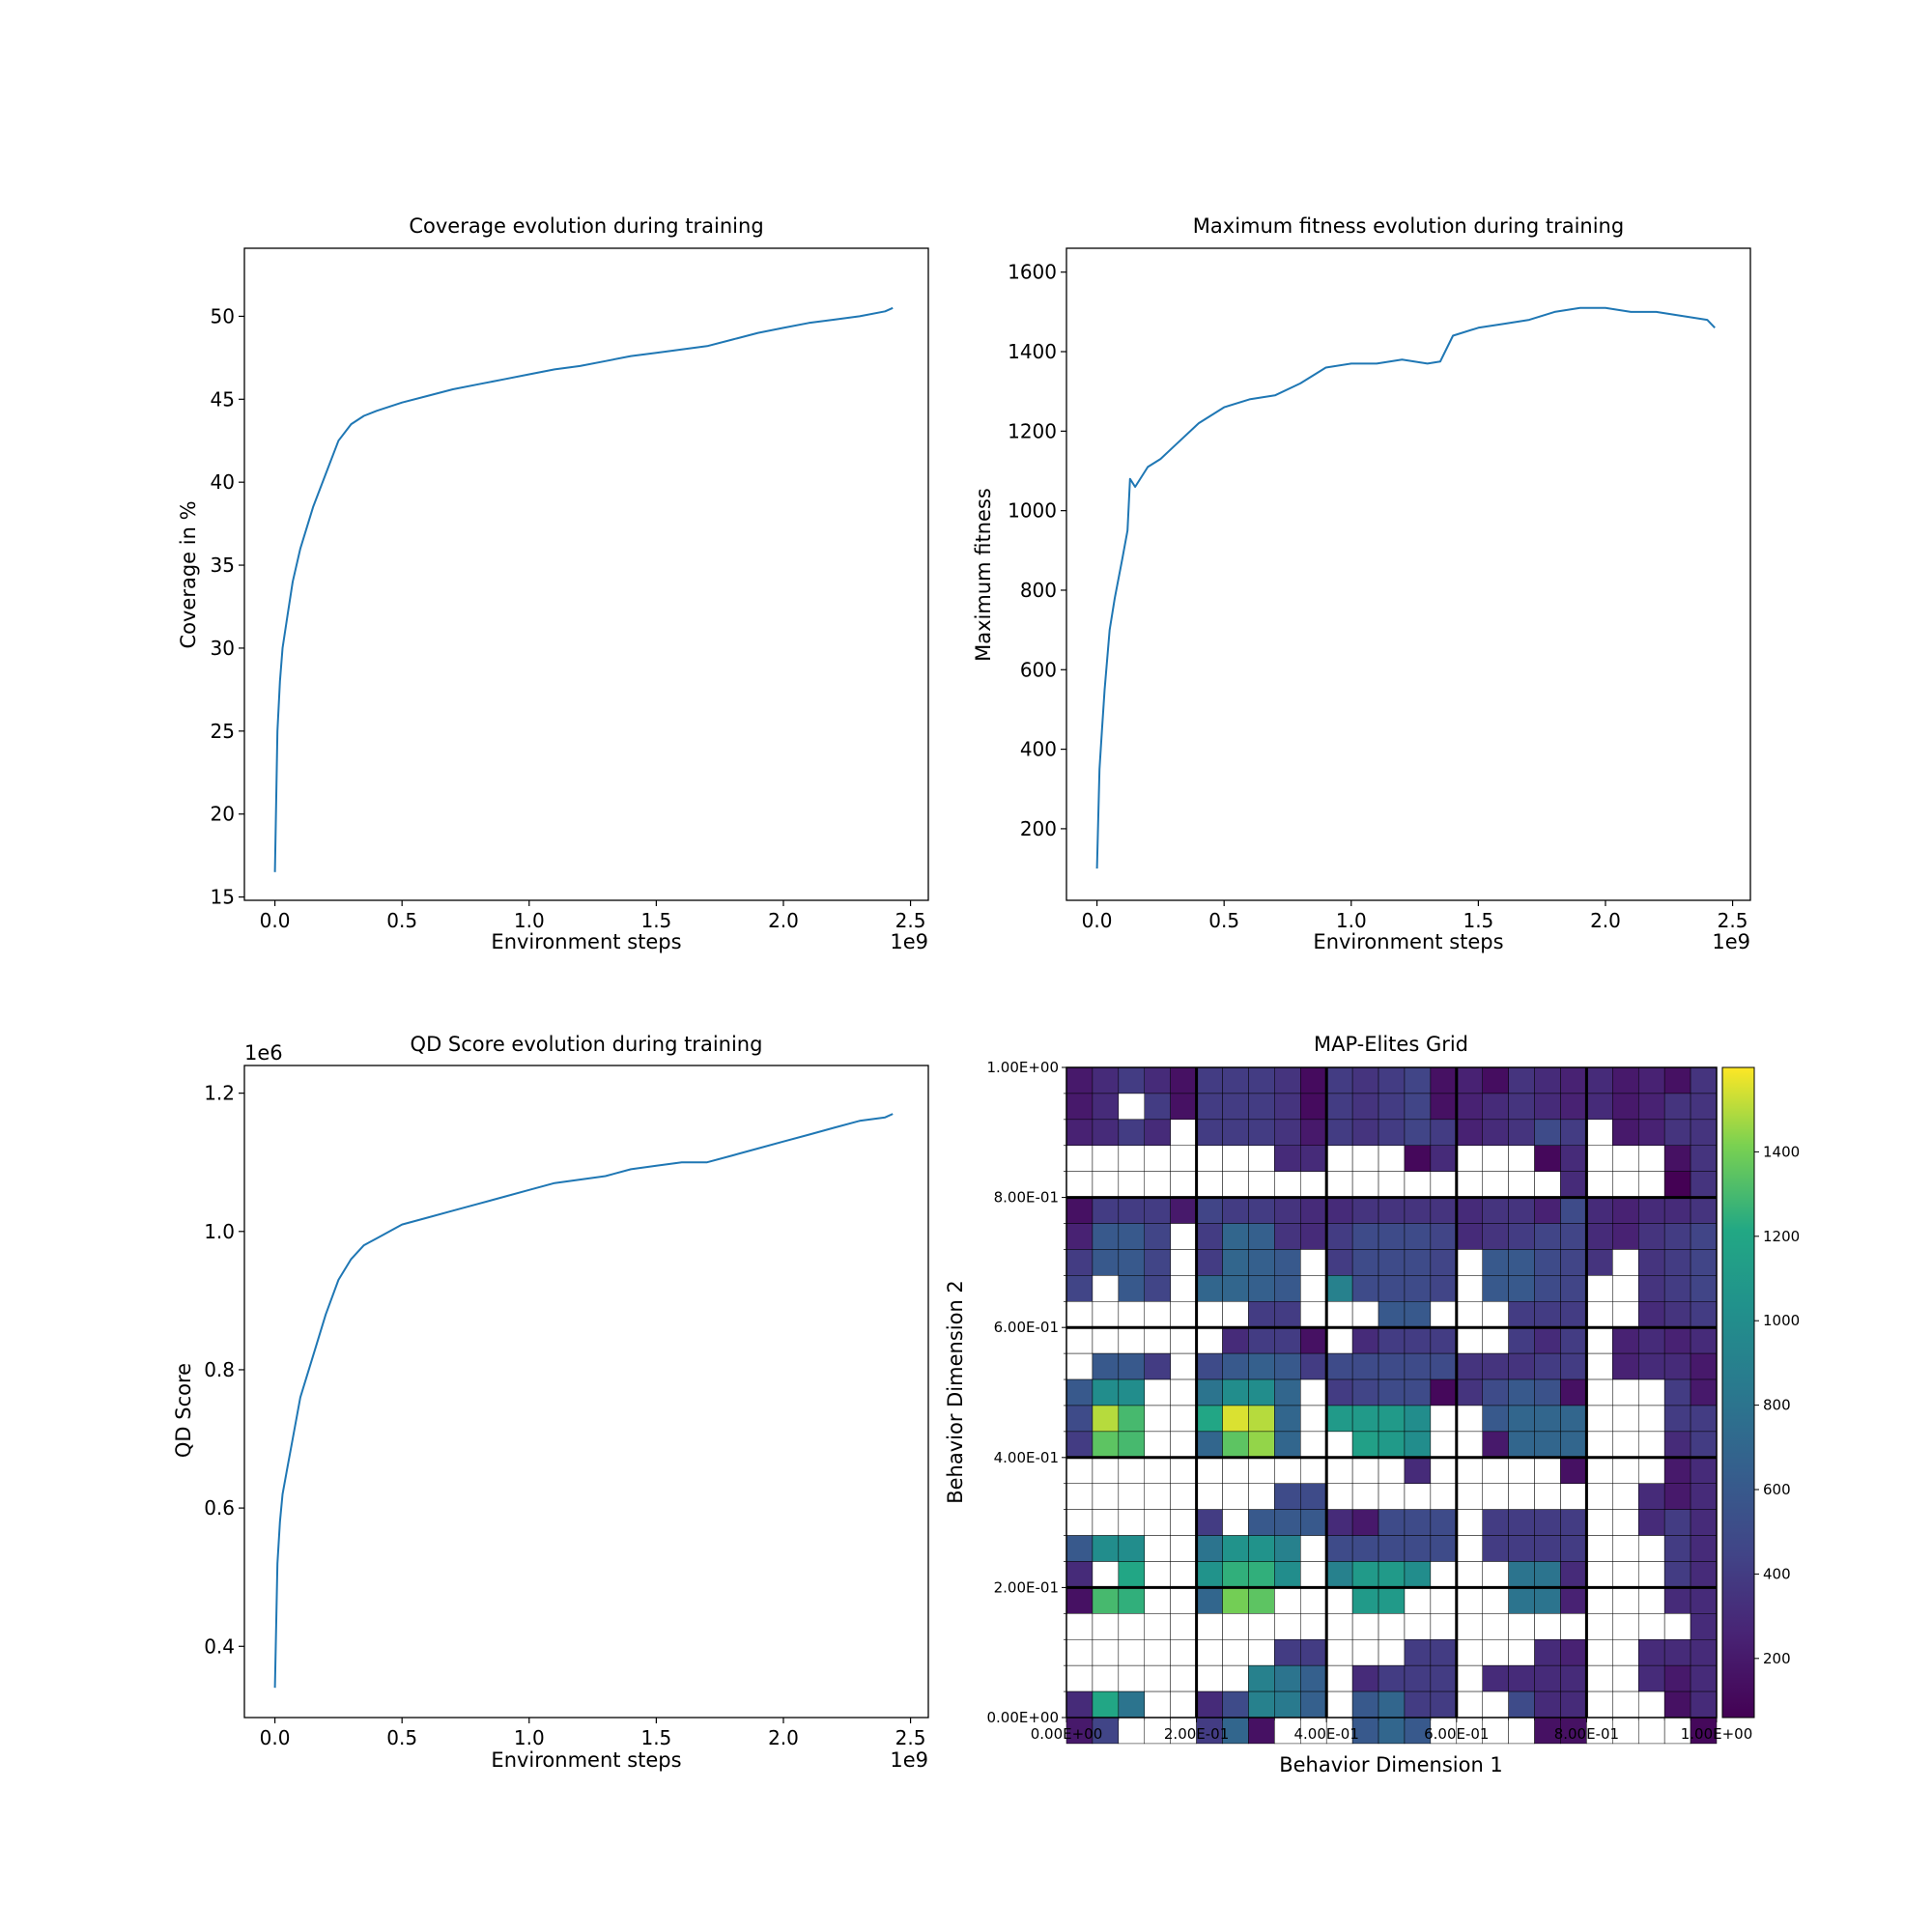  Describe the element at coordinates (1022, 1717) in the screenshot. I see `map-elites-ytick-label: 0.00E+00` at that location.